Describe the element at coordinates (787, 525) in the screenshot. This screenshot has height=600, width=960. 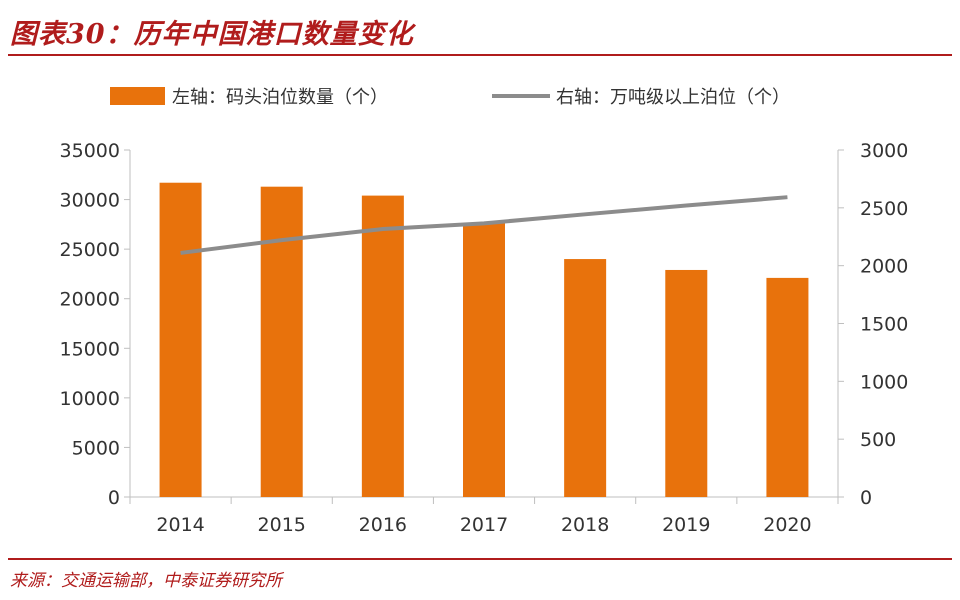
I see `x-axis-tick-label: 2020` at that location.